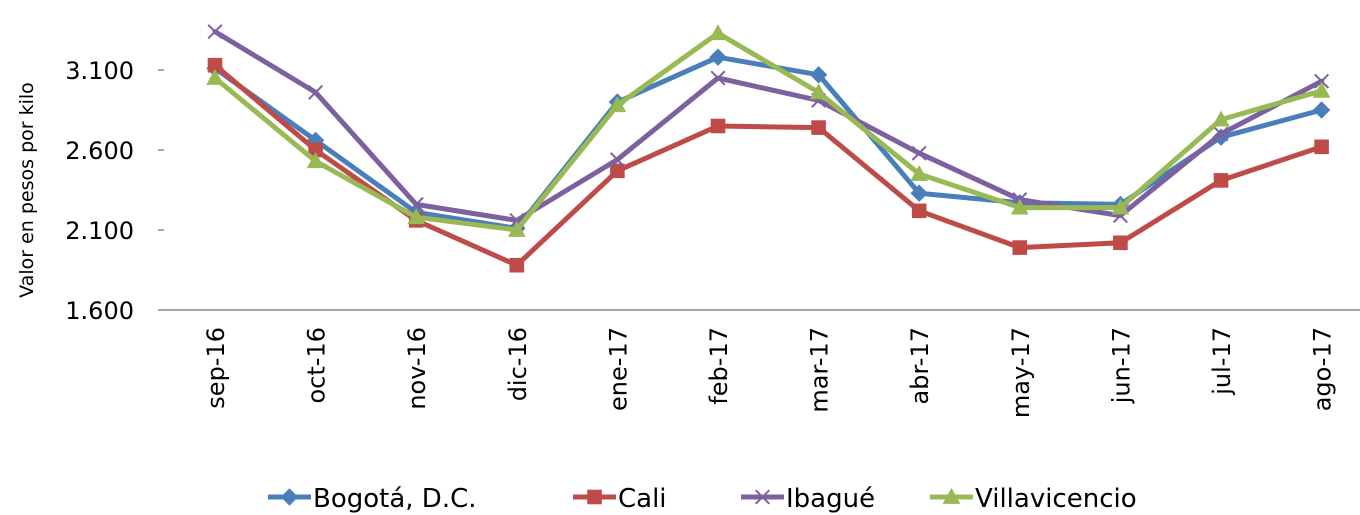  What do you see at coordinates (719, 366) in the screenshot?
I see `x-tick-label: feb-17` at bounding box center [719, 366].